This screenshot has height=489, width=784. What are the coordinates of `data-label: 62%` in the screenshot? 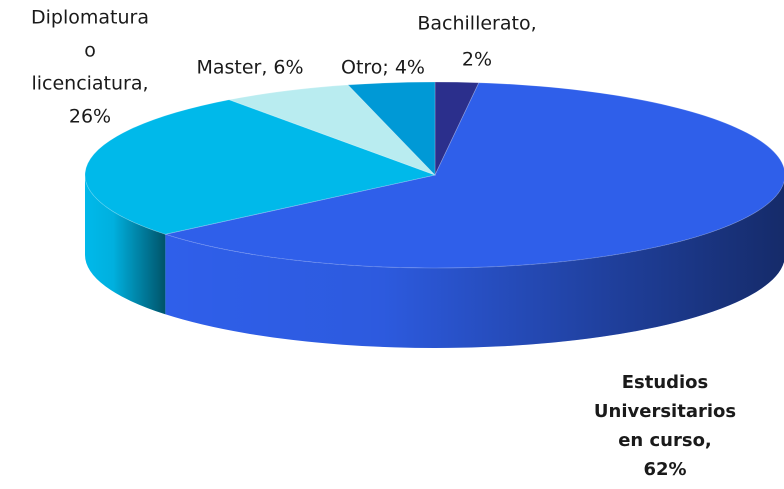 It's located at (664, 469).